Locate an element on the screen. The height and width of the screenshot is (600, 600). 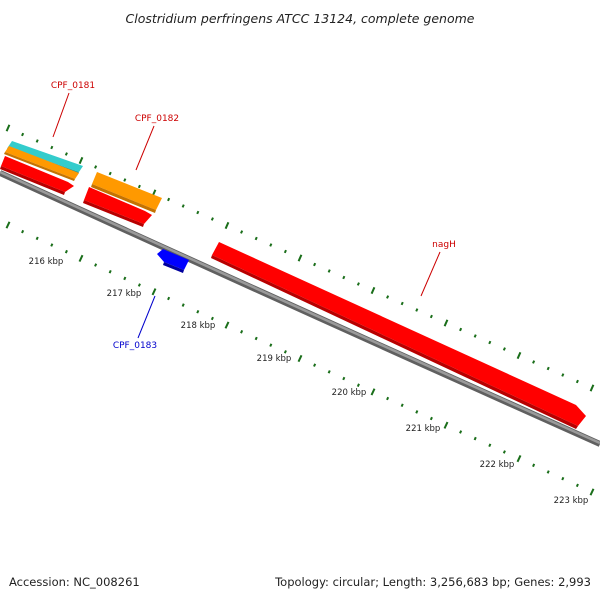
gene-label-nagh: nagH is located at coordinates (444, 245).